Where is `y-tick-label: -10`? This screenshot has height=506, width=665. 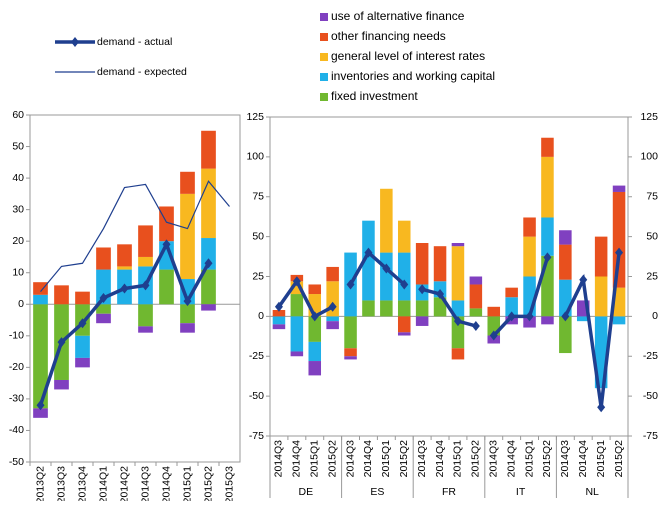
y-tick-label: -10 is located at coordinates (16, 336).